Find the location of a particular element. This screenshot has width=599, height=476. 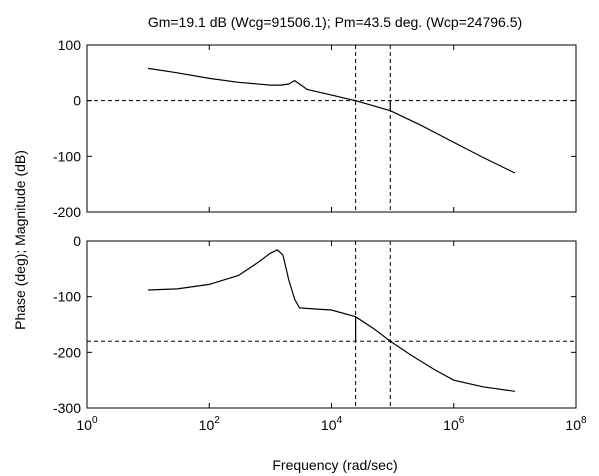

phase-y-tick-label: 0 is located at coordinates (77, 241).